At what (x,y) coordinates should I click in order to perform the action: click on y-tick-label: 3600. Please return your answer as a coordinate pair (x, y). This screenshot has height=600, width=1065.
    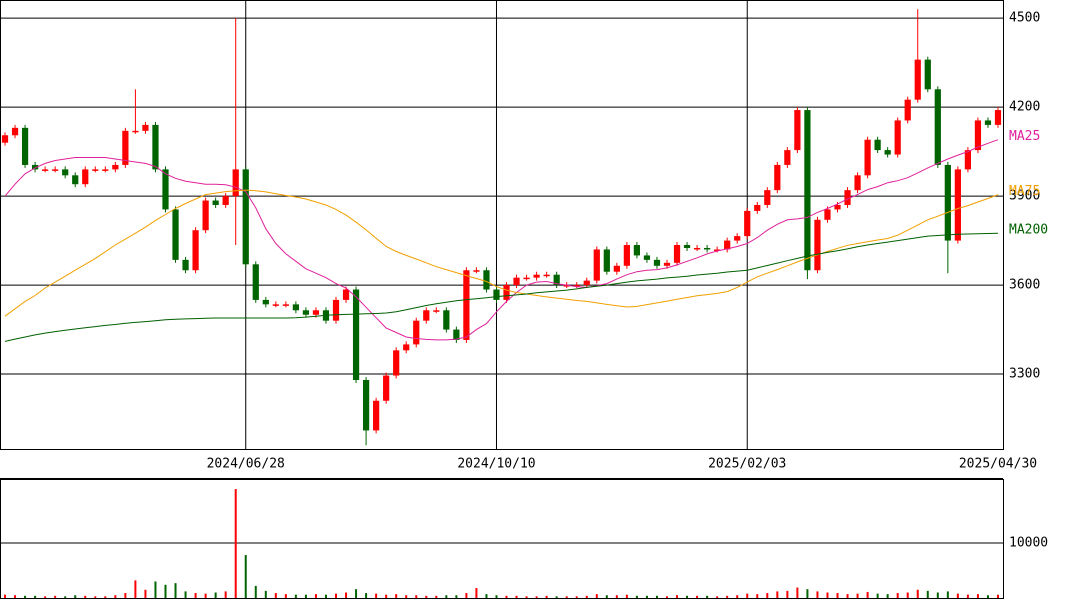
    Looking at the image, I should click on (1024, 285).